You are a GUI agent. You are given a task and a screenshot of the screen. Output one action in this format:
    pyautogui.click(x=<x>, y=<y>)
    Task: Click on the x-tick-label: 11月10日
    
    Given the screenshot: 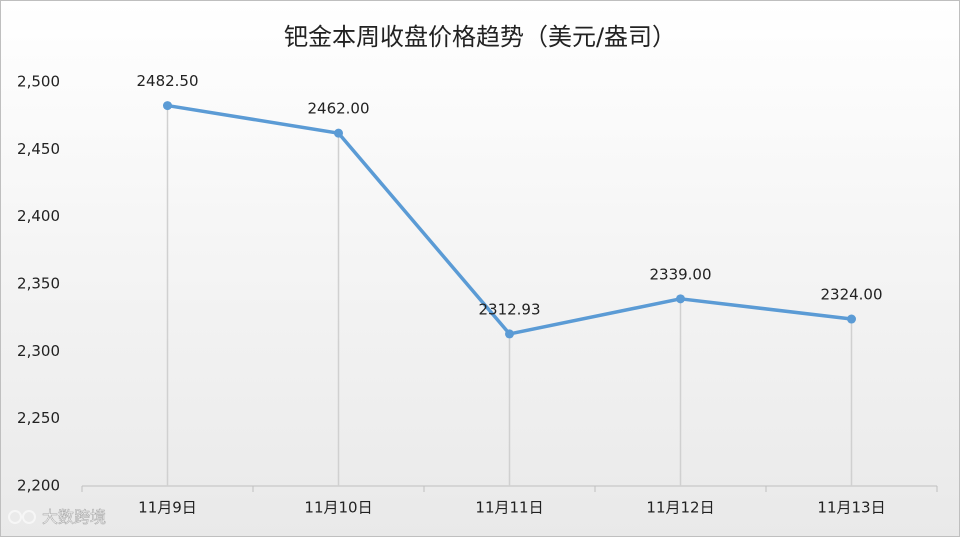 What is the action you would take?
    pyautogui.click(x=338, y=508)
    